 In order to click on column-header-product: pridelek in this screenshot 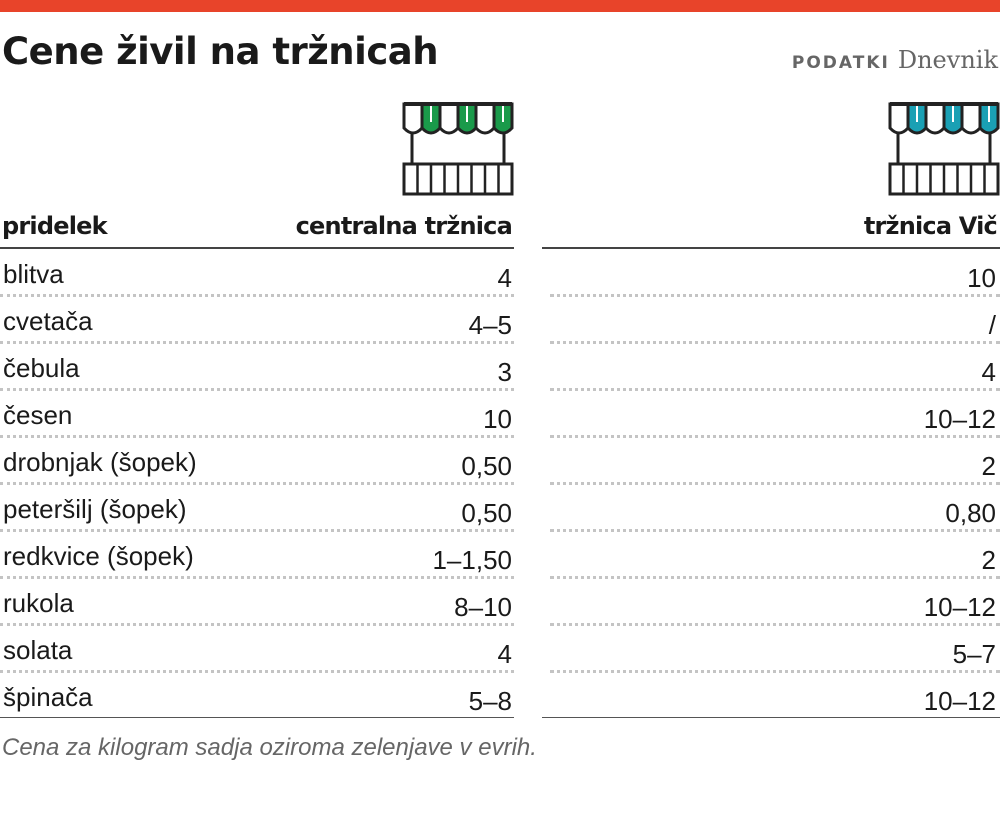, I will do `click(55, 226)`.